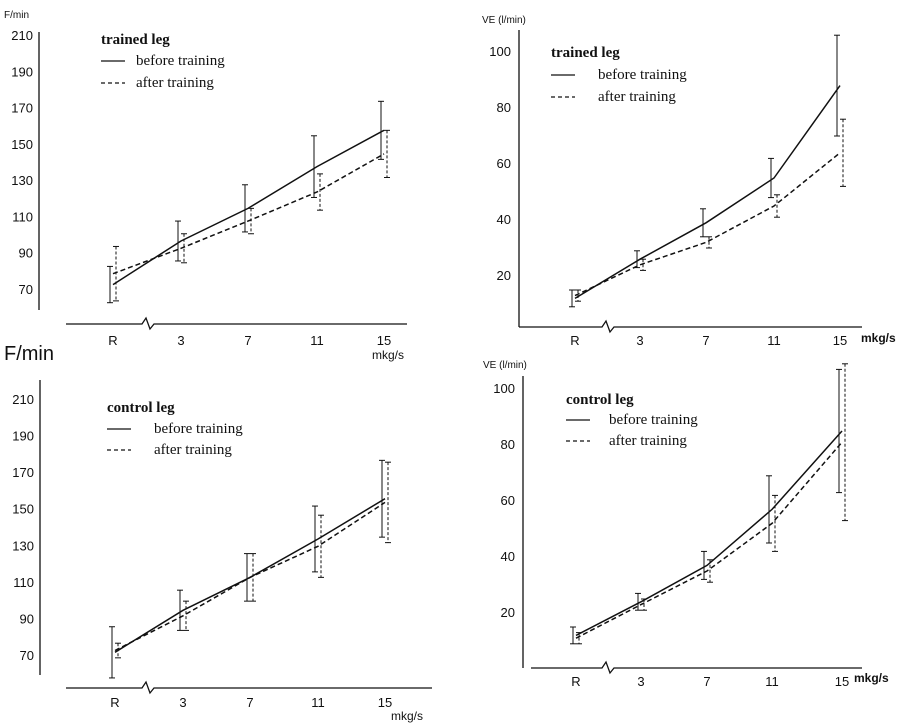  I want to click on legend-title: trained leg, so click(135, 40).